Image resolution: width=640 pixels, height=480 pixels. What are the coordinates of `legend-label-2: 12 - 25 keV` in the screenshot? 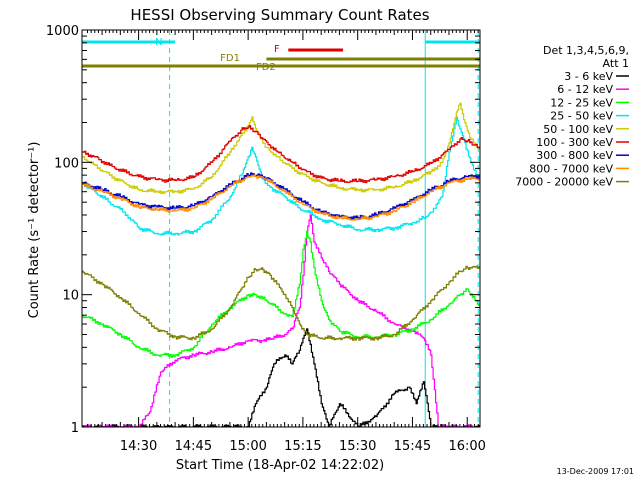 It's located at (581, 102).